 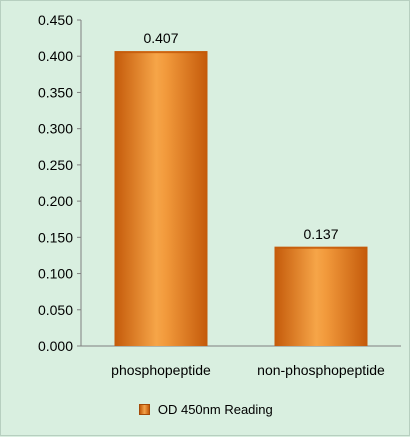 What do you see at coordinates (55, 237) in the screenshot?
I see `y-tick-label: 0.150` at bounding box center [55, 237].